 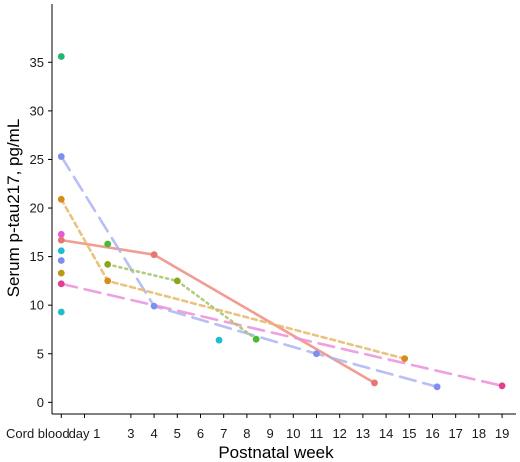 What do you see at coordinates (246, 433) in the screenshot?
I see `x-tick-label: 8` at bounding box center [246, 433].